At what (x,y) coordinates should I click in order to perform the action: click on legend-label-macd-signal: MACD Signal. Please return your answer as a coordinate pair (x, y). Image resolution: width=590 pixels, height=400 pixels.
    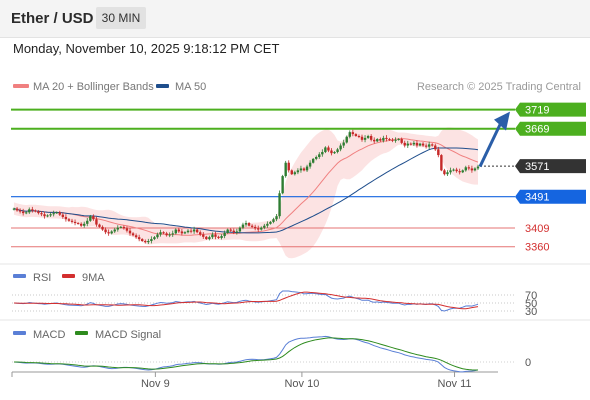
    Looking at the image, I should click on (128, 335).